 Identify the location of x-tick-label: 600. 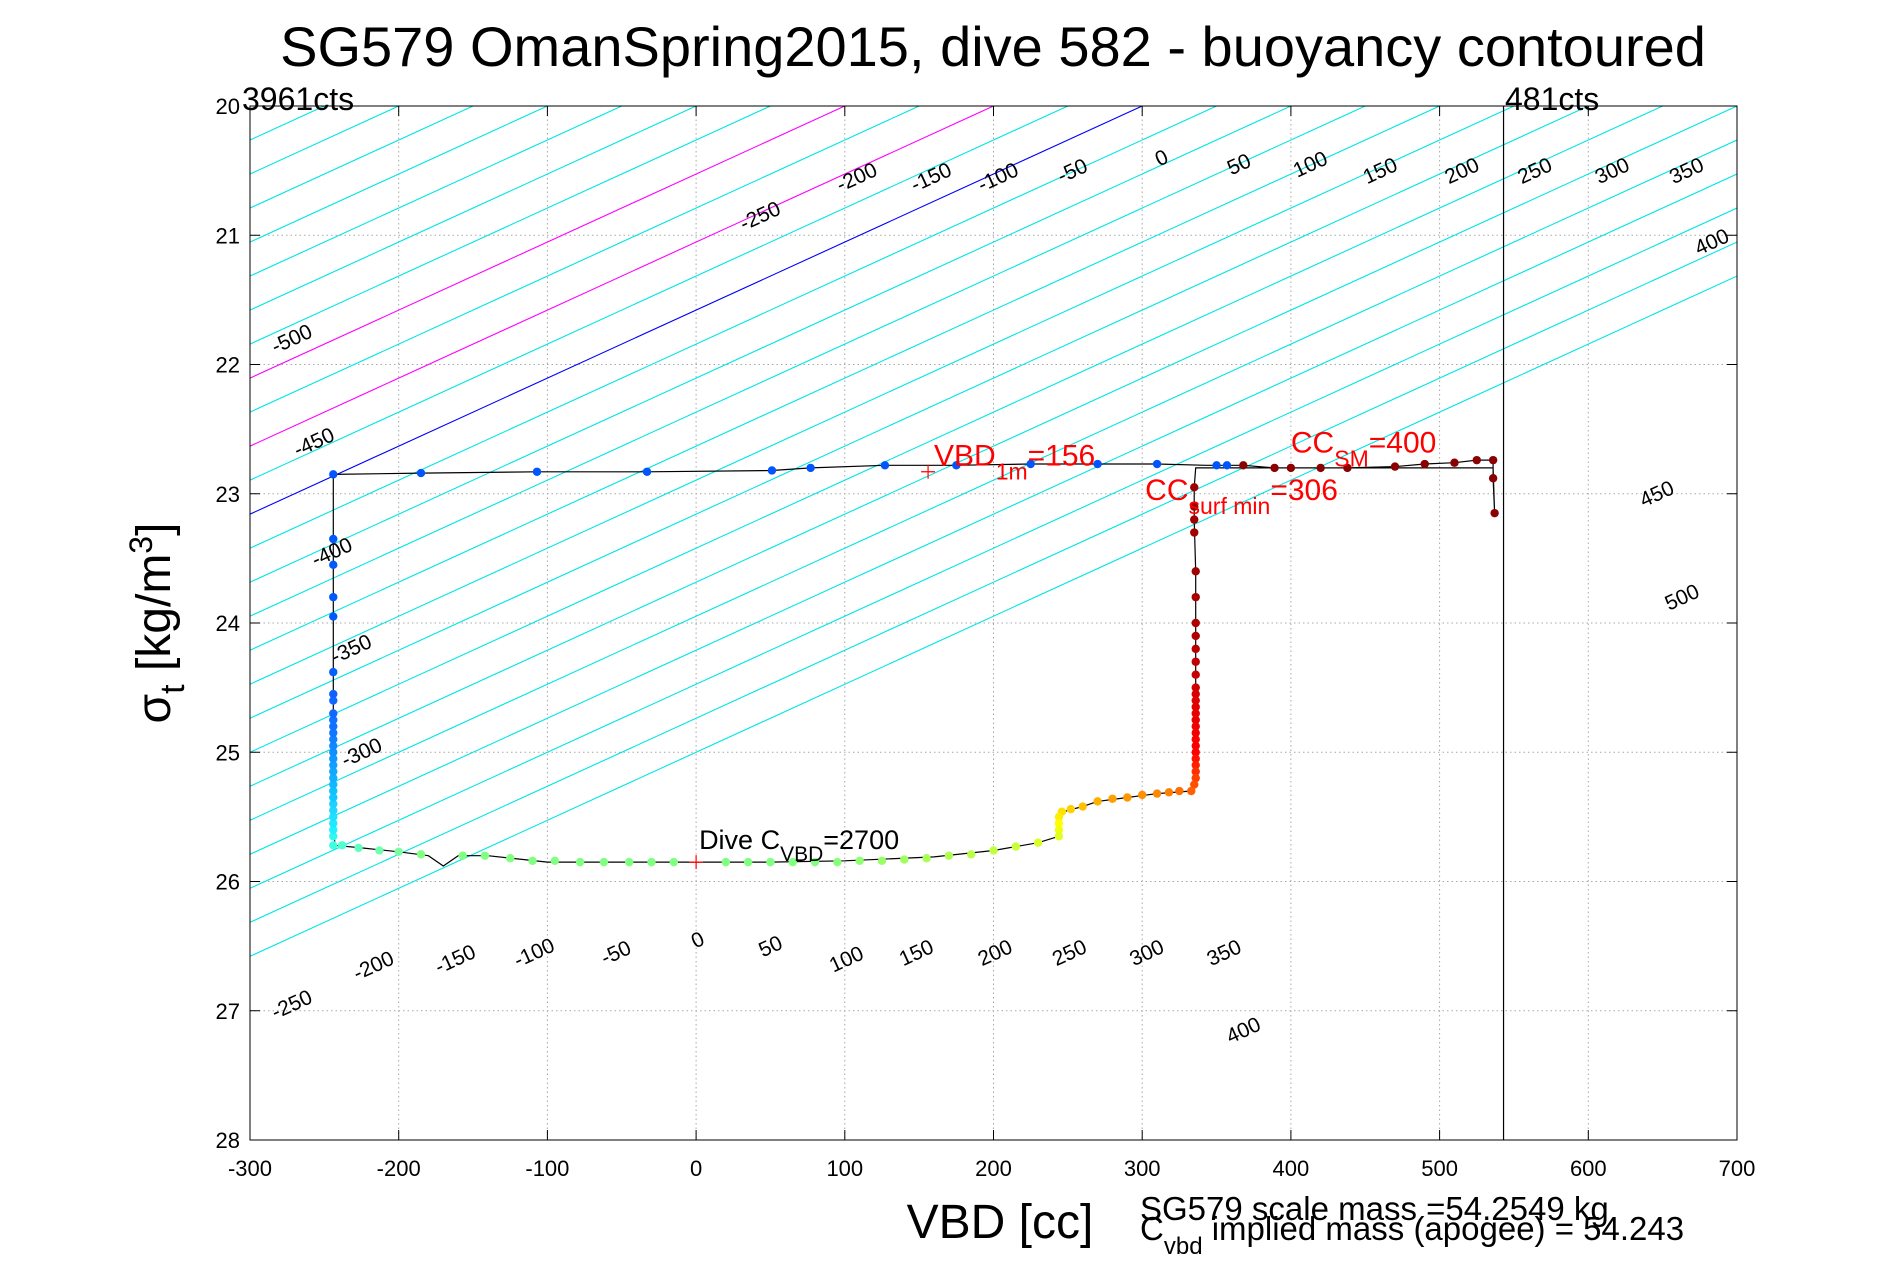
(1588, 1168).